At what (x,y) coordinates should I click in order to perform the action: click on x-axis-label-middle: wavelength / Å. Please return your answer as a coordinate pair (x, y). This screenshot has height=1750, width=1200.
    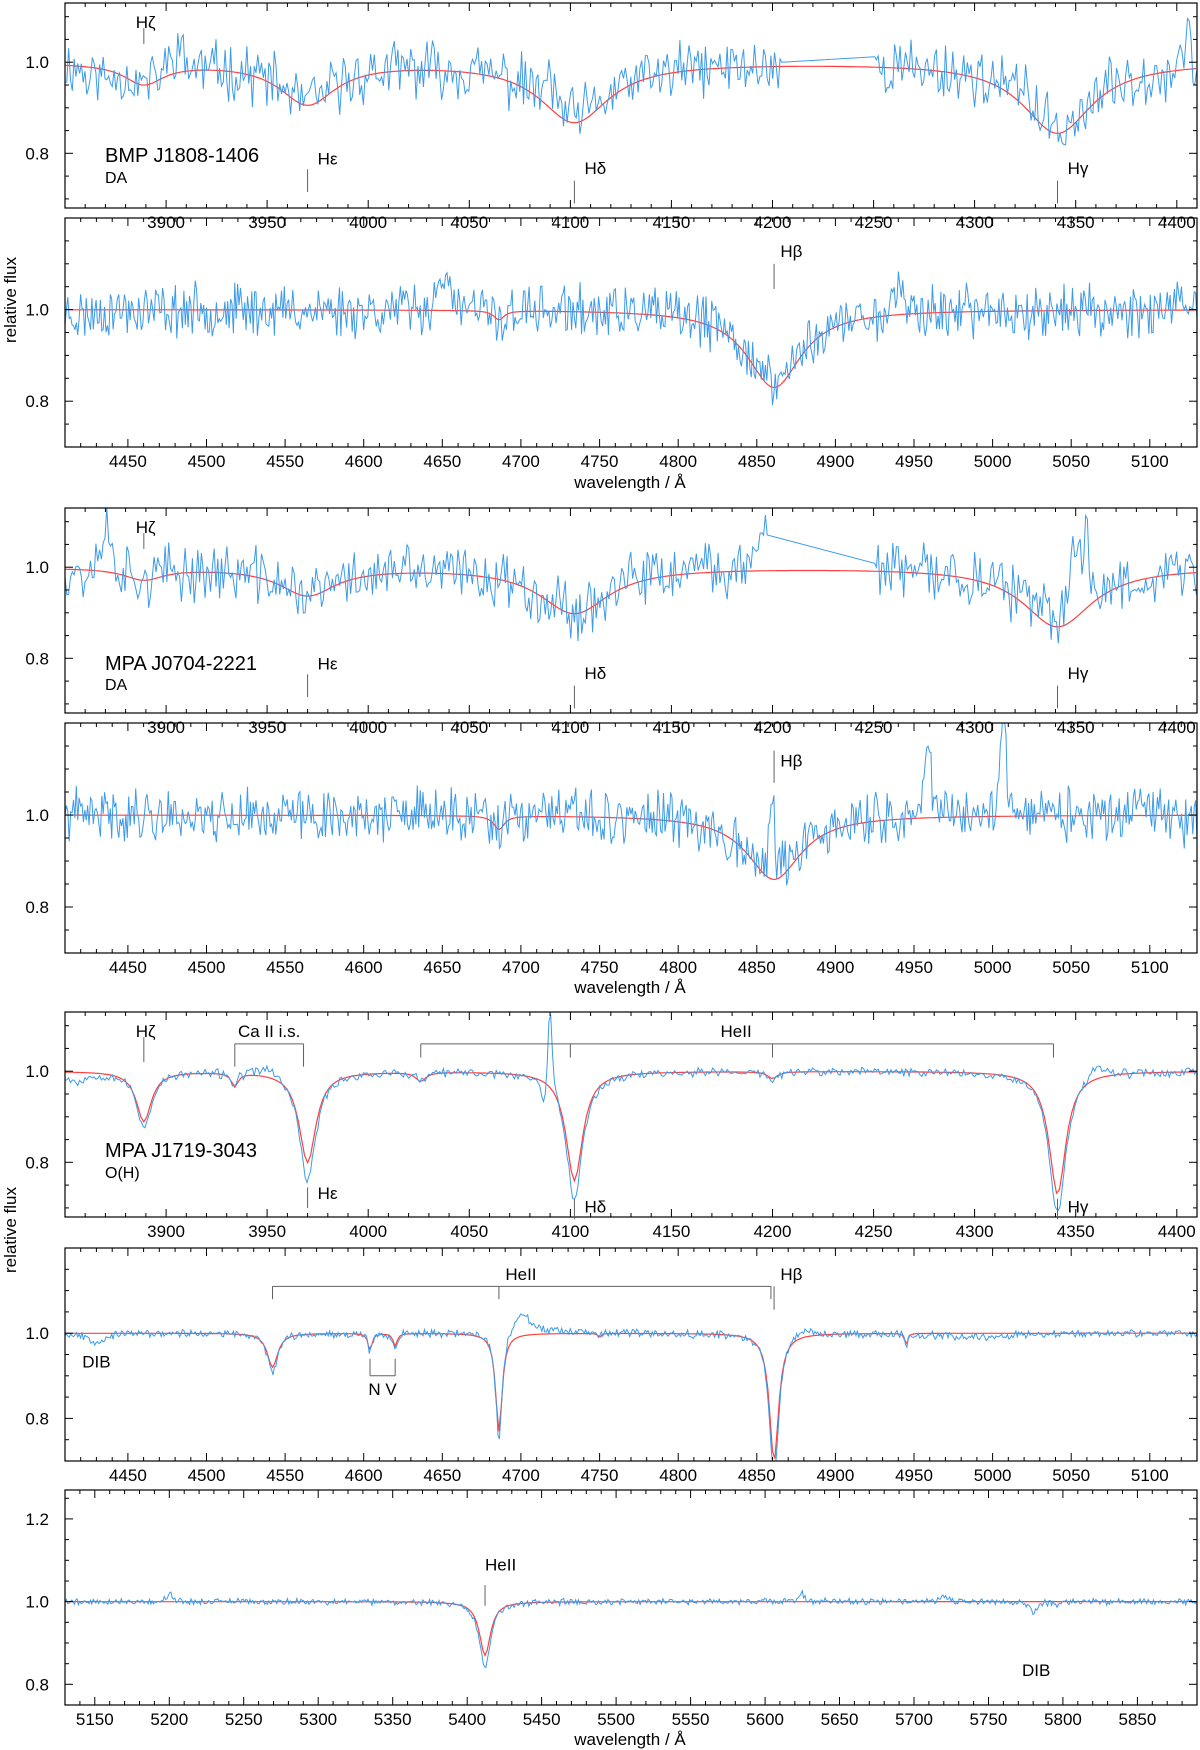
    Looking at the image, I should click on (629, 987).